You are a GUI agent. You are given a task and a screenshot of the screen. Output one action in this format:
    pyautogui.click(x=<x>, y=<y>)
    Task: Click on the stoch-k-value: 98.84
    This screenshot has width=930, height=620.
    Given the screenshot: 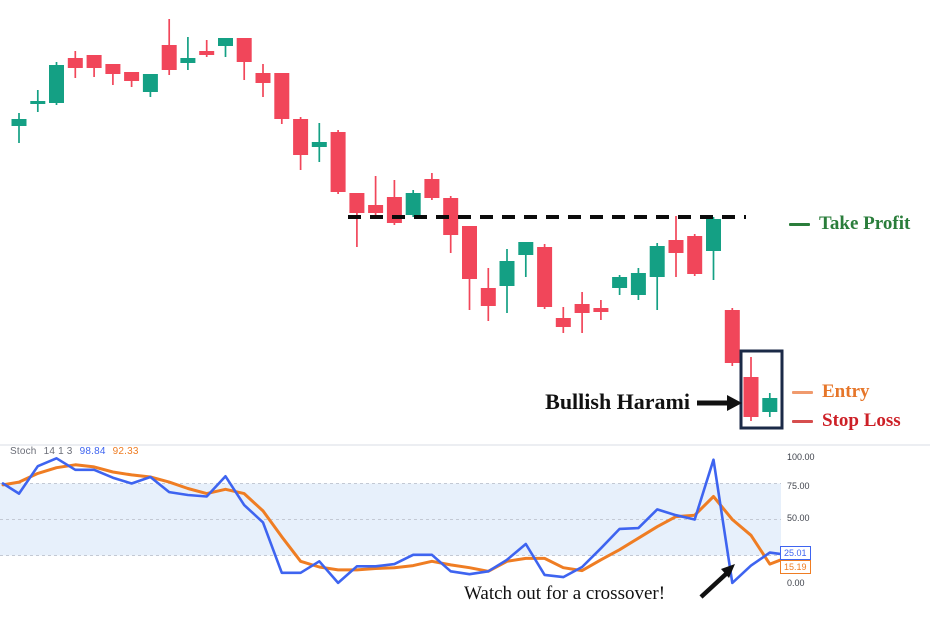 What is the action you would take?
    pyautogui.click(x=92, y=451)
    